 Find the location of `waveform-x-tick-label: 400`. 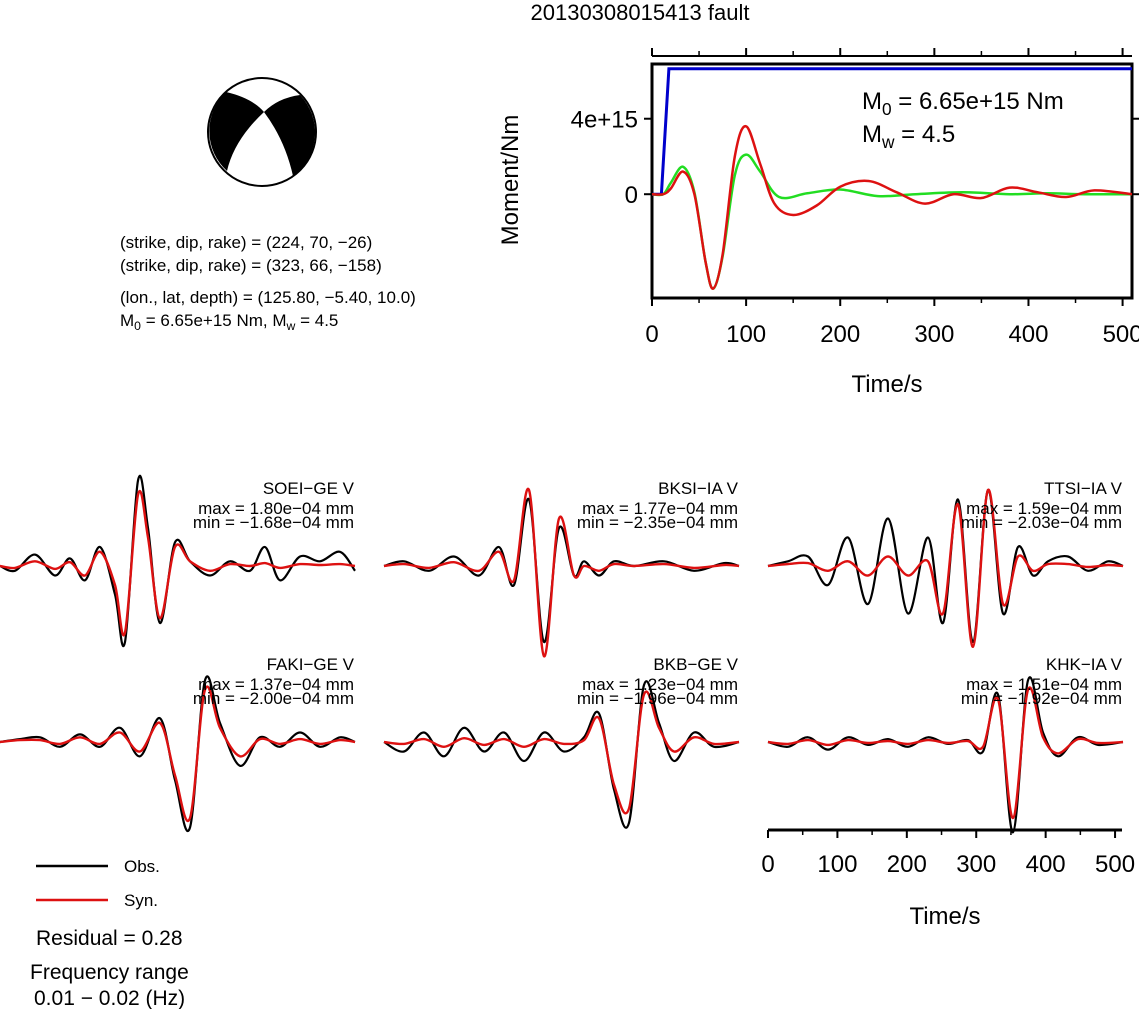

waveform-x-tick-label: 400 is located at coordinates (1046, 864).